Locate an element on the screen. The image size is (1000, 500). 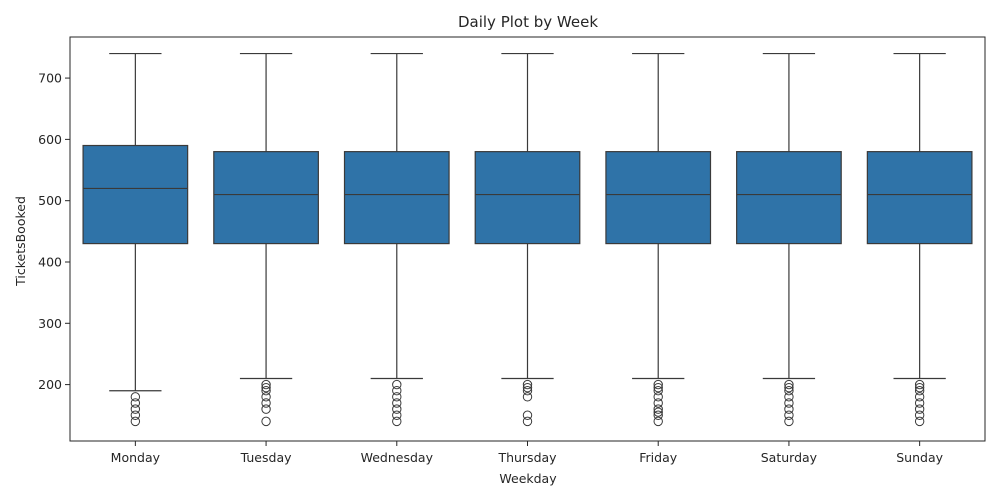
x-tick-label: Monday is located at coordinates (136, 457).